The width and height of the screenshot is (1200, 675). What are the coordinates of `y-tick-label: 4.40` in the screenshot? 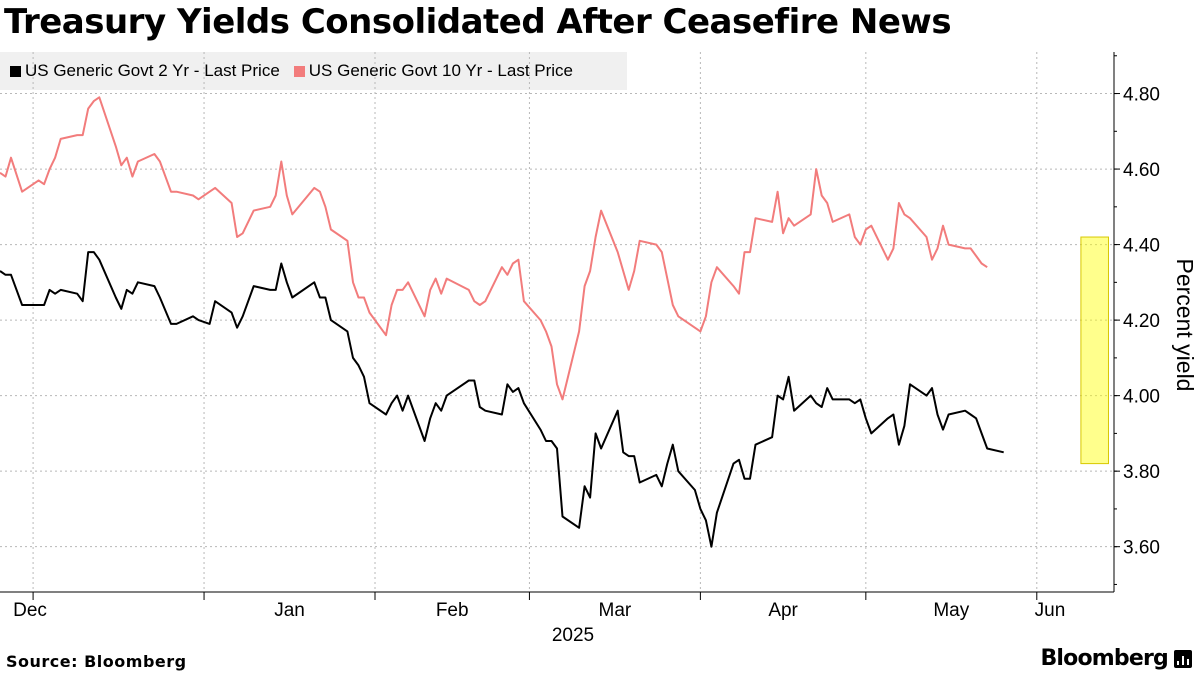 It's located at (1141, 246).